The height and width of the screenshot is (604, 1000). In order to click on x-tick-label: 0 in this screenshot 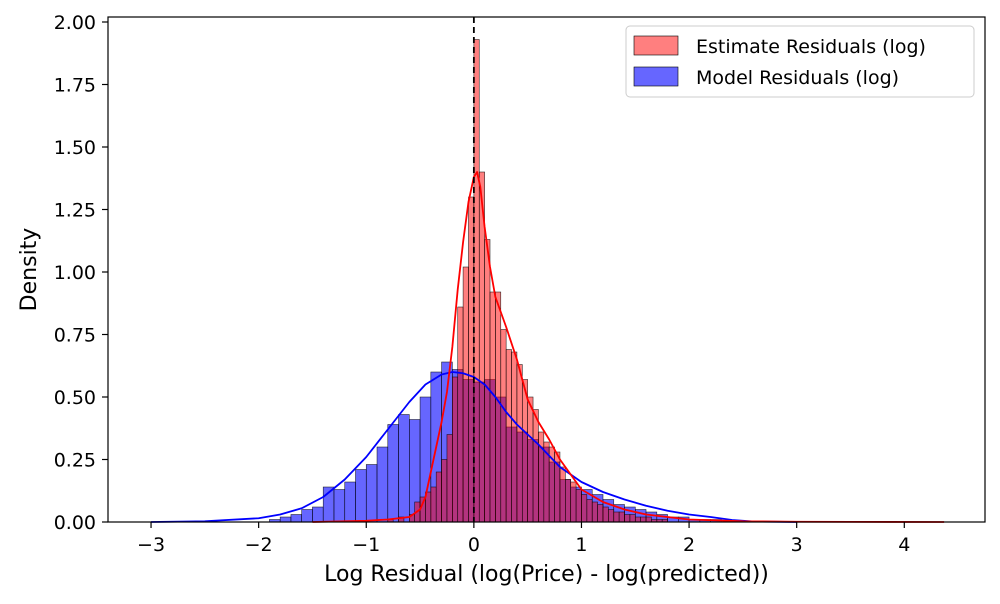, I will do `click(474, 545)`.